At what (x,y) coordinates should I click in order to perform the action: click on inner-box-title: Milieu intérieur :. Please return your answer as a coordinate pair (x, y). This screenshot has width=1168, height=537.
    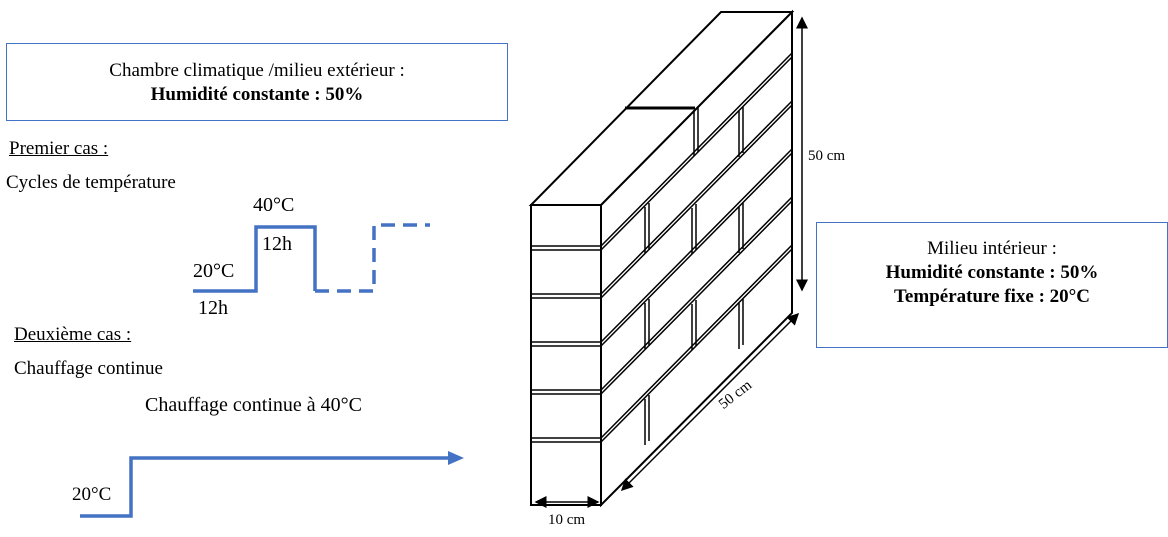
    Looking at the image, I should click on (992, 248).